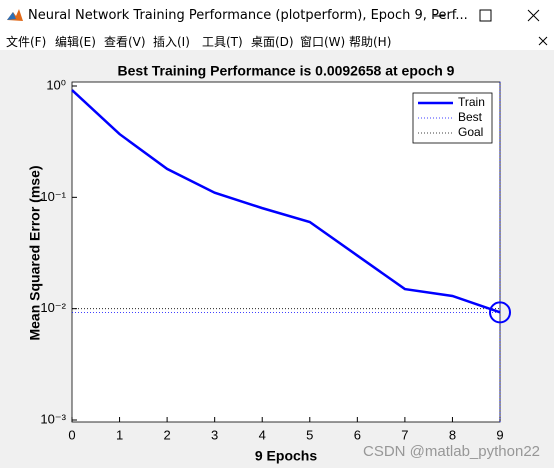 This screenshot has width=554, height=468. I want to click on legend-label: Goal, so click(470, 132).